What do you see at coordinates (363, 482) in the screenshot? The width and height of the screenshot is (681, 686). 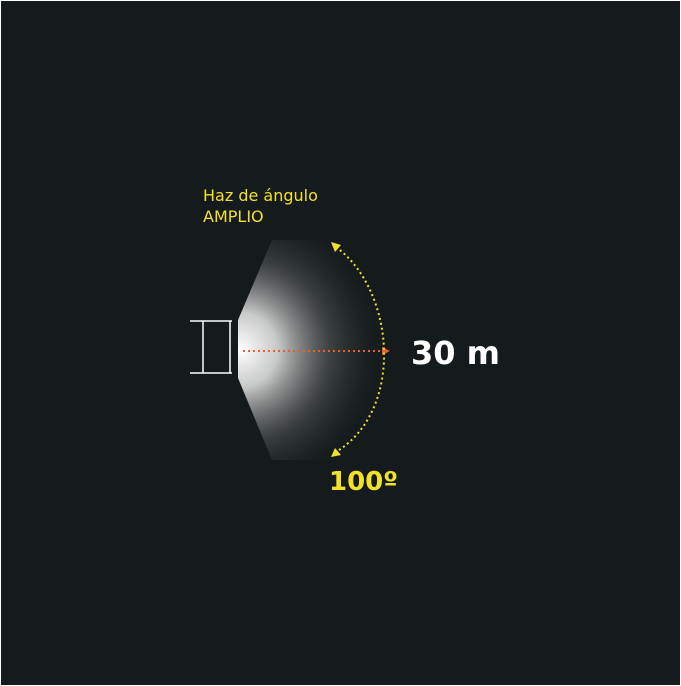 I see `angle-label: 100º` at bounding box center [363, 482].